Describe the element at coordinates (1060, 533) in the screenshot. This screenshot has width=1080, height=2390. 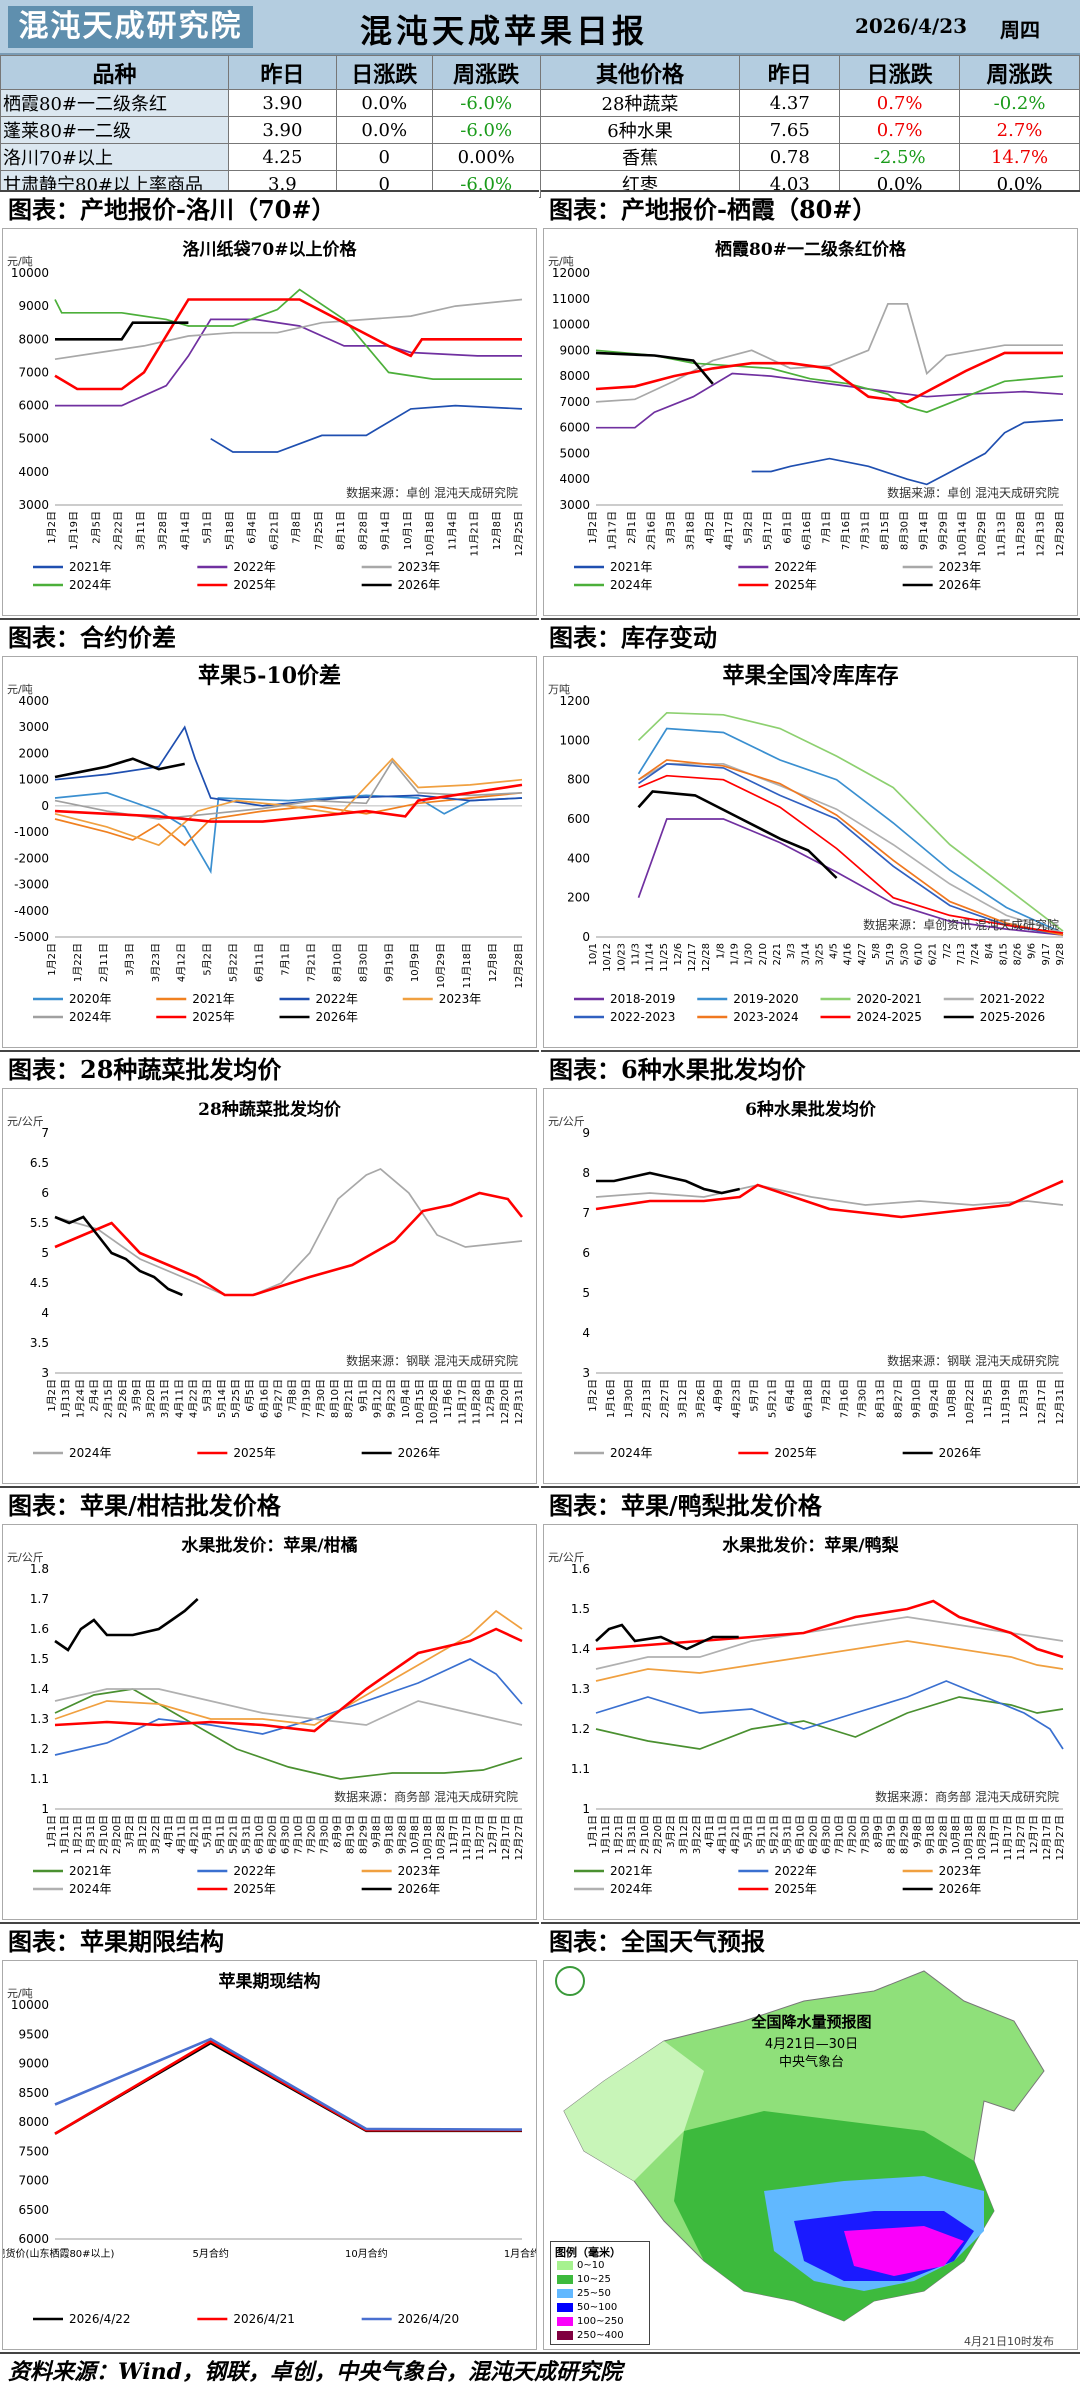
I see `x-tick-label: 12月28日` at that location.